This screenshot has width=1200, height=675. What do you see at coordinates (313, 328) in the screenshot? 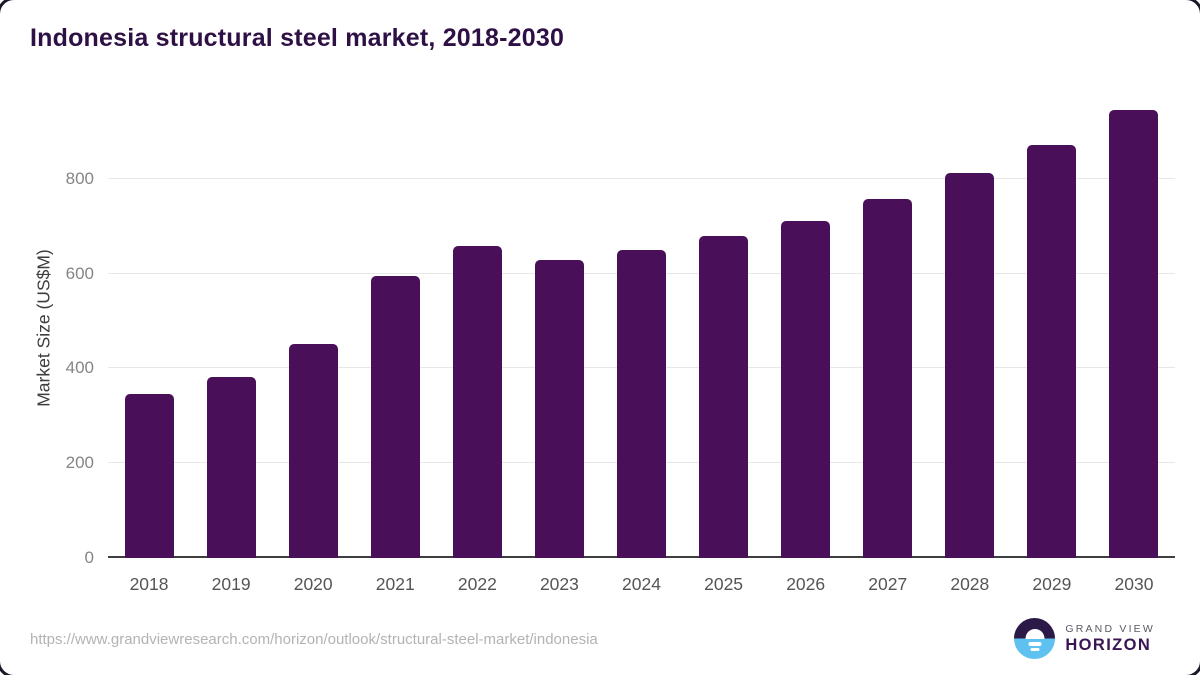
I see `bar-slot-2020` at bounding box center [313, 328].